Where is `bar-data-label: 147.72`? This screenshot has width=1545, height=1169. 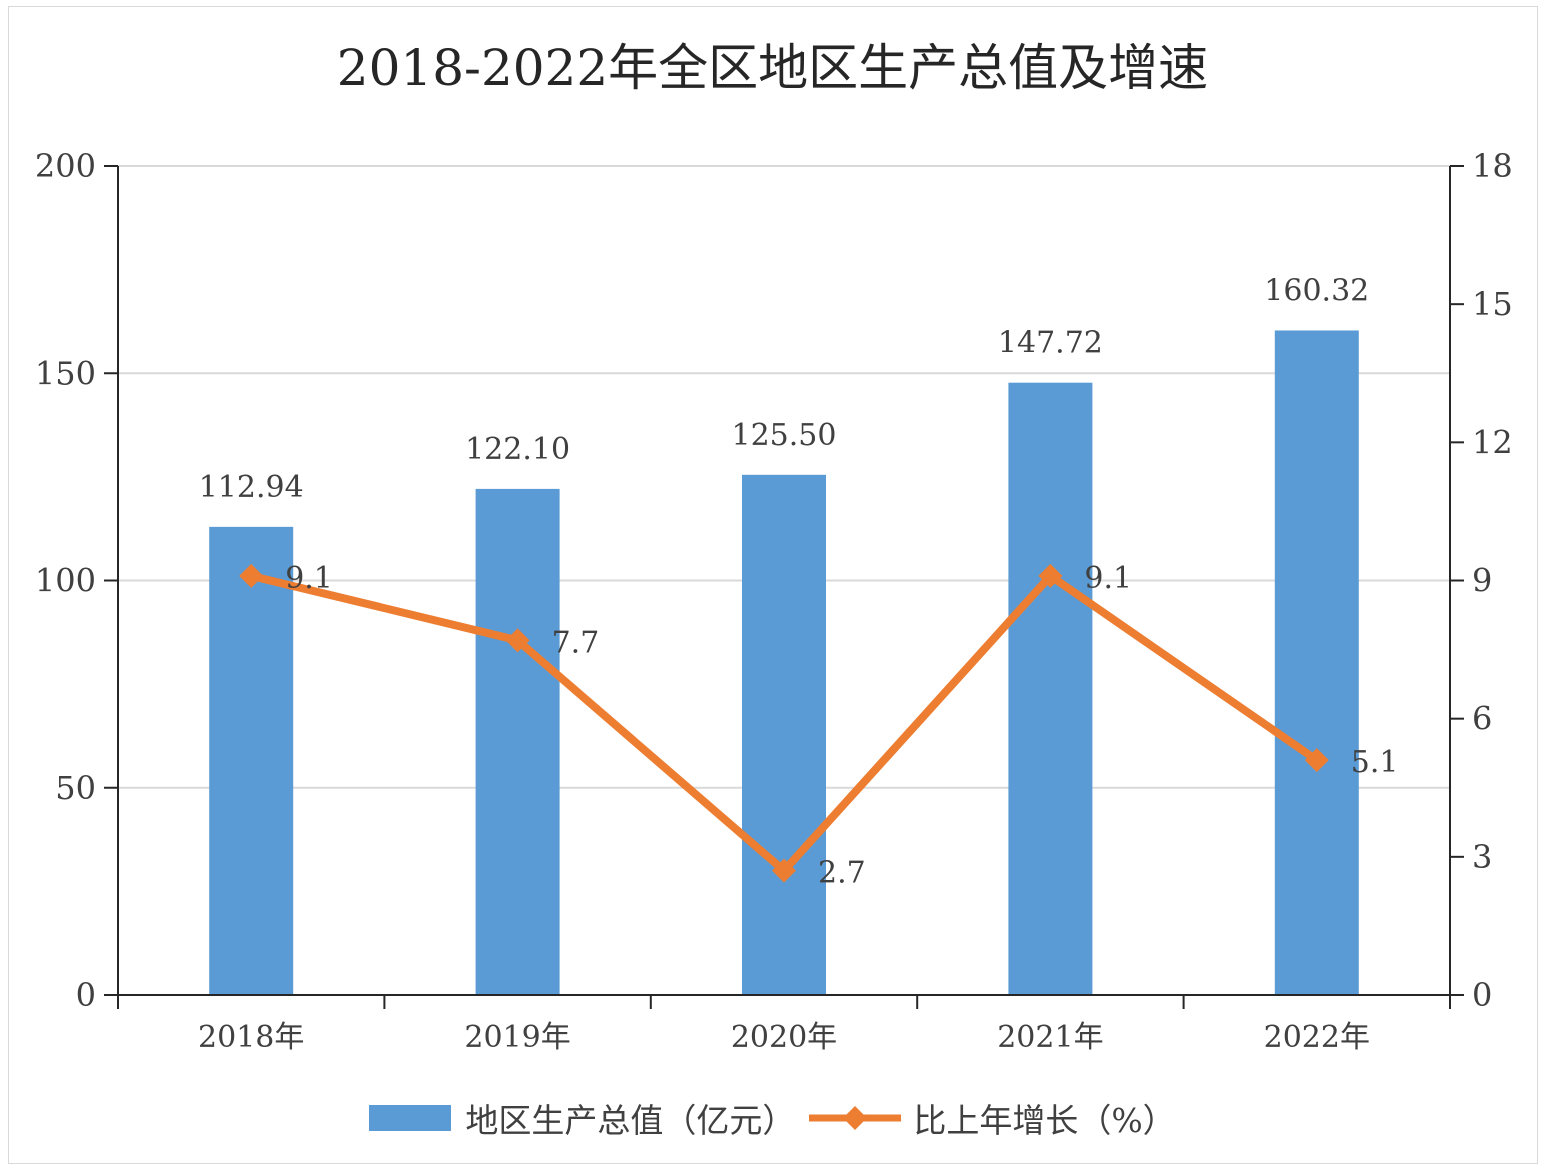 bar-data-label: 147.72 is located at coordinates (1050, 343).